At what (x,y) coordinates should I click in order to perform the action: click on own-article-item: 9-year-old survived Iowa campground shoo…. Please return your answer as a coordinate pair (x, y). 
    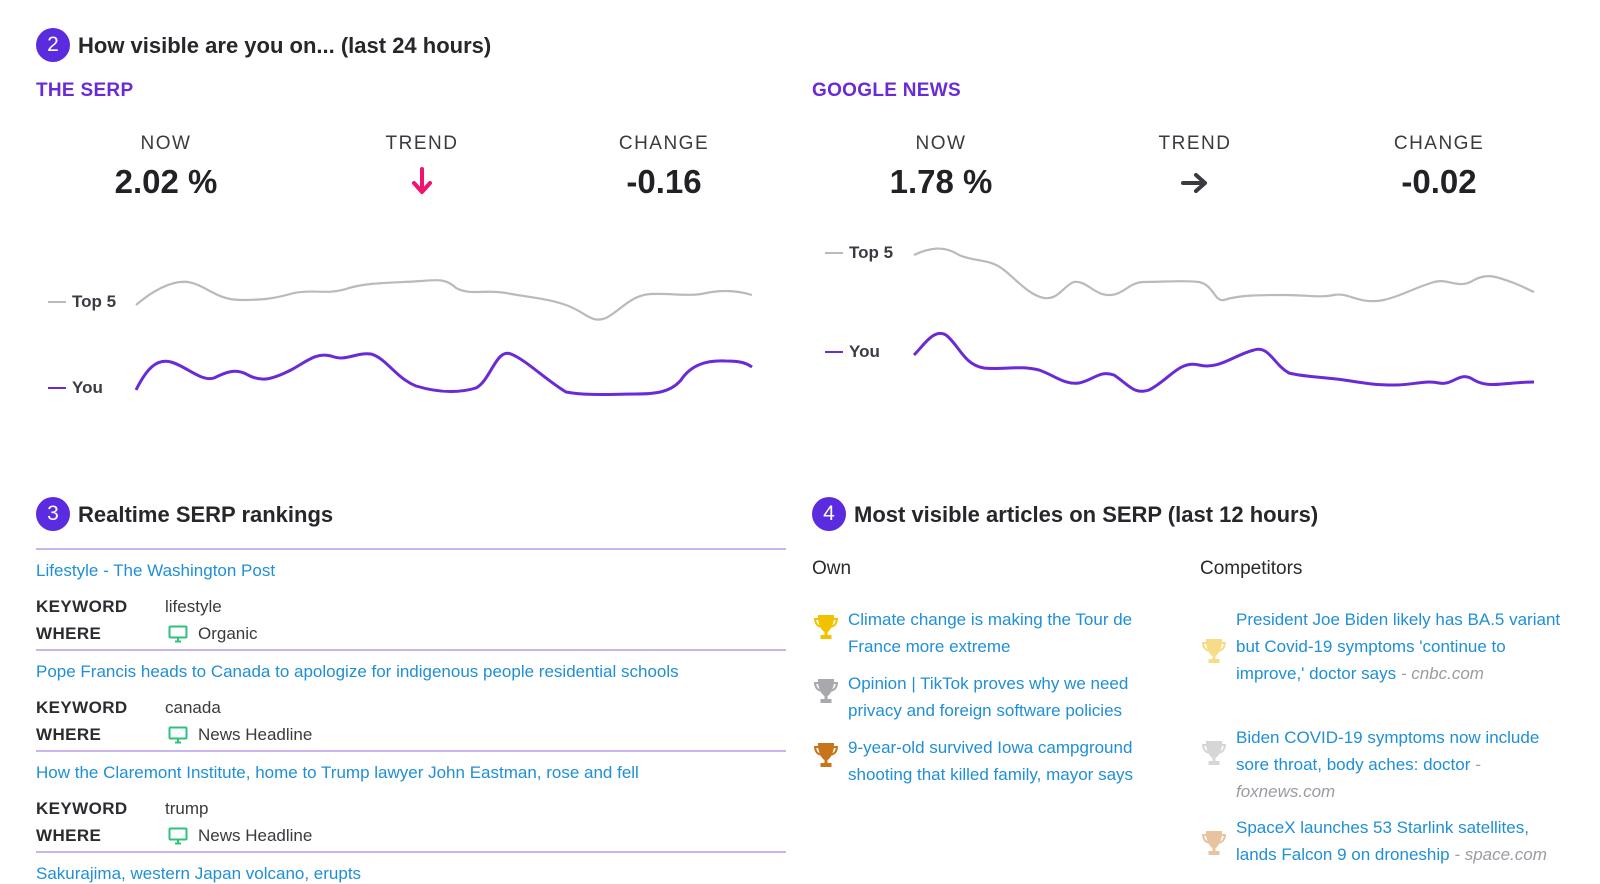
    Looking at the image, I should click on (992, 761).